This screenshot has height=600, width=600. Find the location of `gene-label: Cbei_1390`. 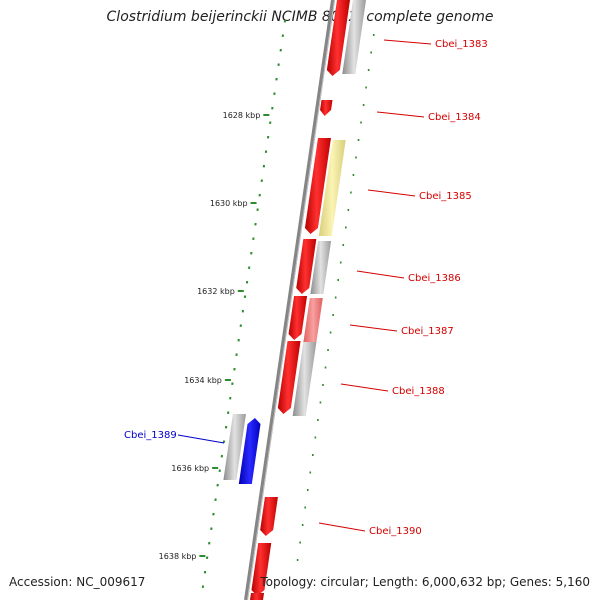

gene-label: Cbei_1390 is located at coordinates (395, 531).